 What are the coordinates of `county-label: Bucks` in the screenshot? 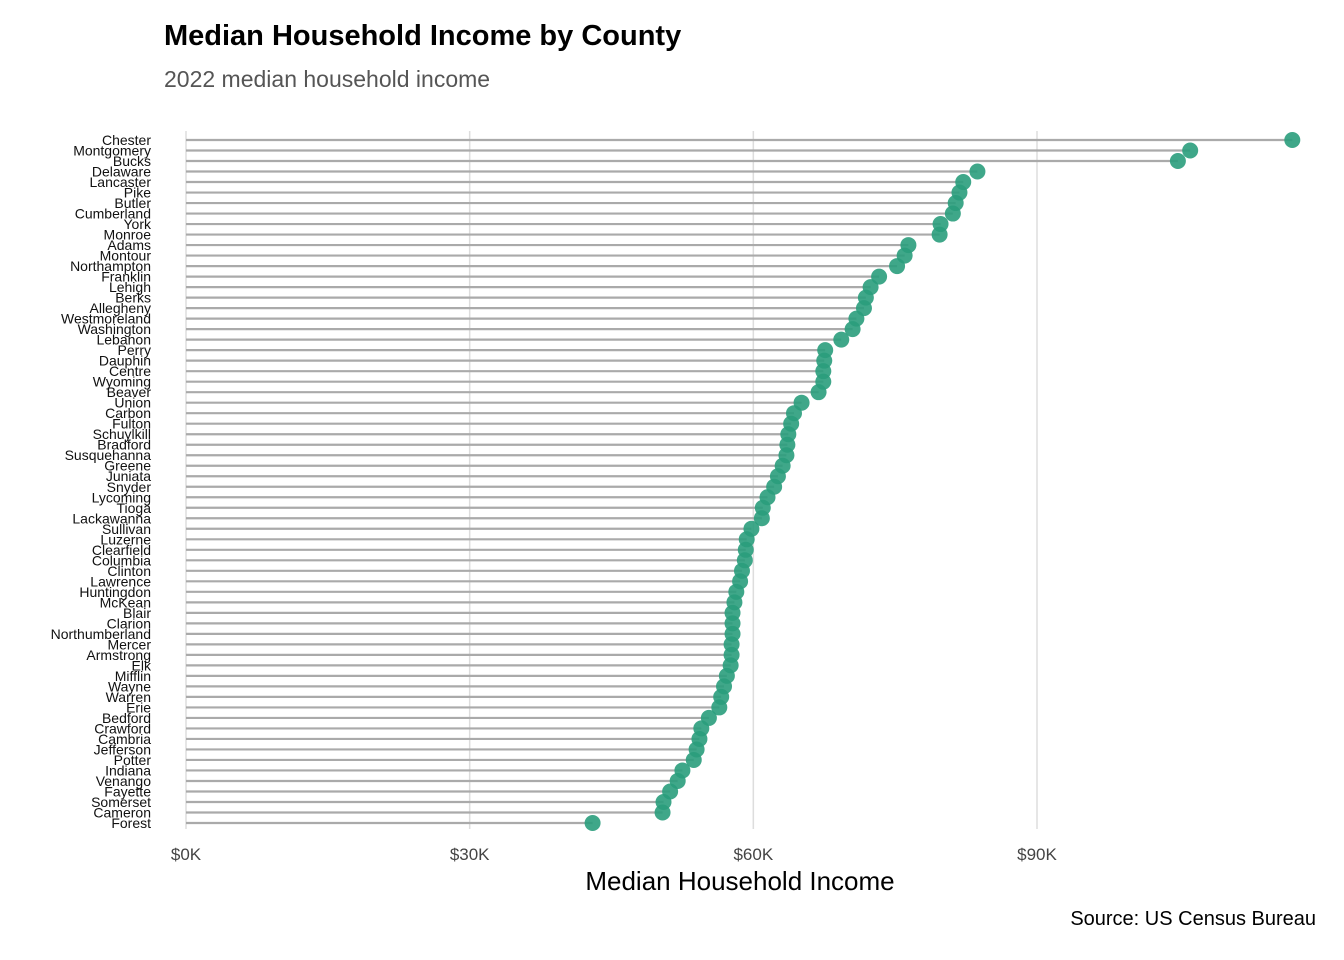 It's located at (132, 161).